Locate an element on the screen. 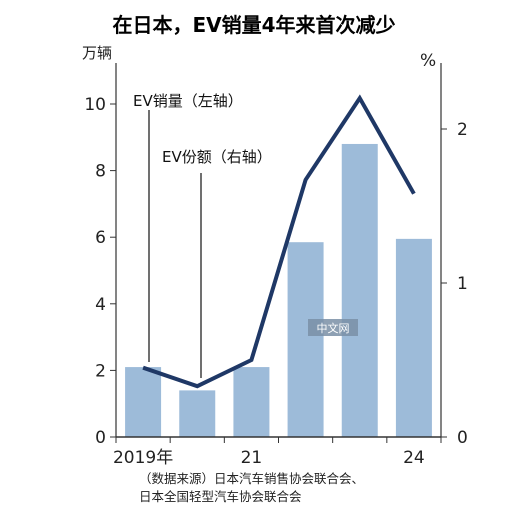  bar-2020 is located at coordinates (197, 413).